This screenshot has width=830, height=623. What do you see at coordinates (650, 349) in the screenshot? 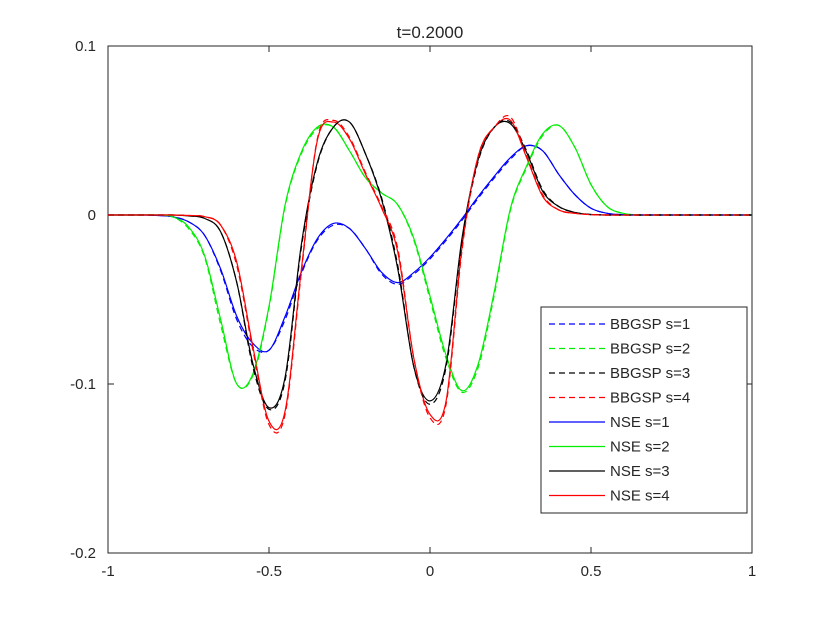
I see `legend-label: BBGSP s=2` at bounding box center [650, 349].